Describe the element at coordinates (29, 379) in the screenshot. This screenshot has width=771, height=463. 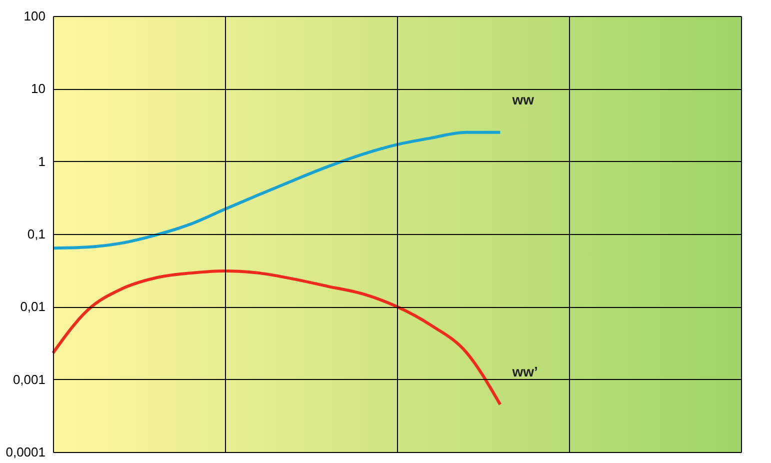
I see `y-tick-label: 0,001` at that location.